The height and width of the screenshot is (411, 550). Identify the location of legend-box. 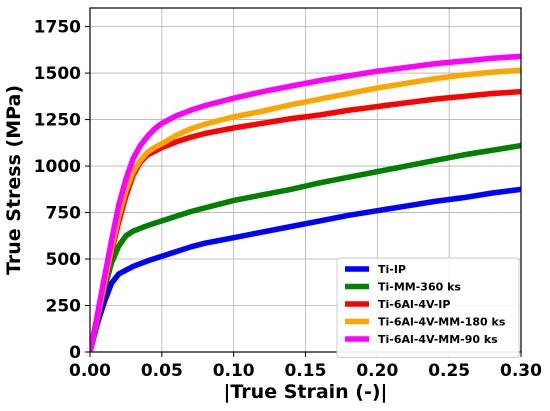
(428, 307).